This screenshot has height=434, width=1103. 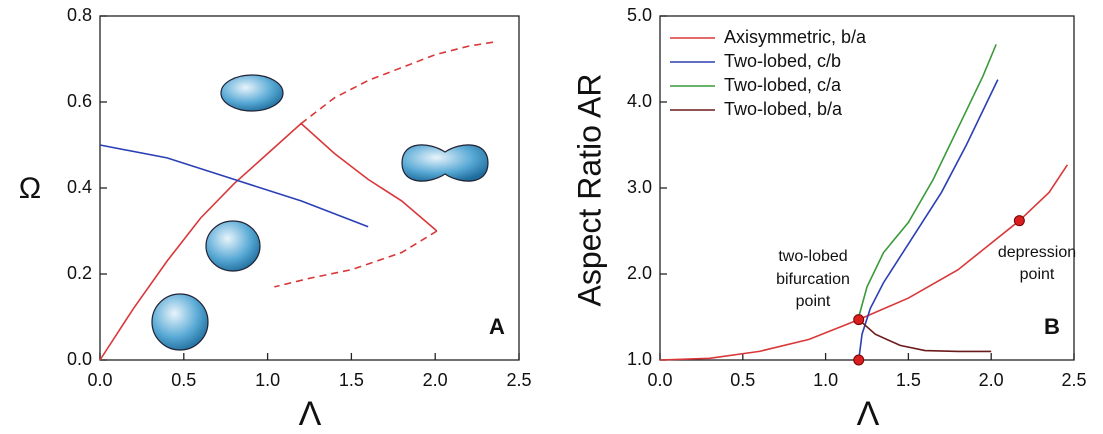 I want to click on annotation: two-lobed, so click(x=812, y=256).